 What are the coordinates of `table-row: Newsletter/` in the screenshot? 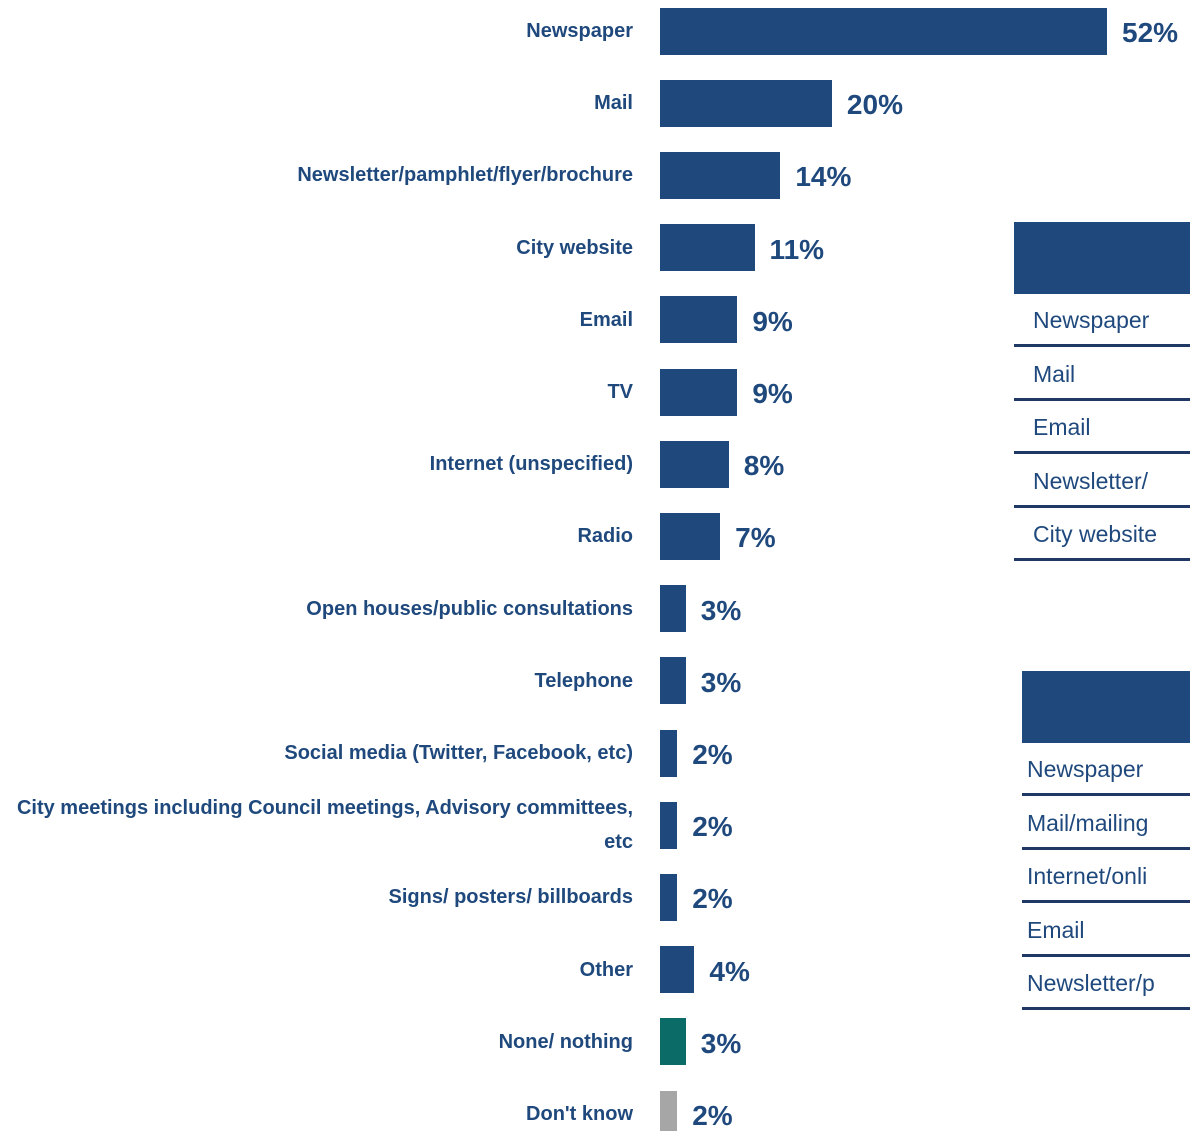 It's located at (1102, 481).